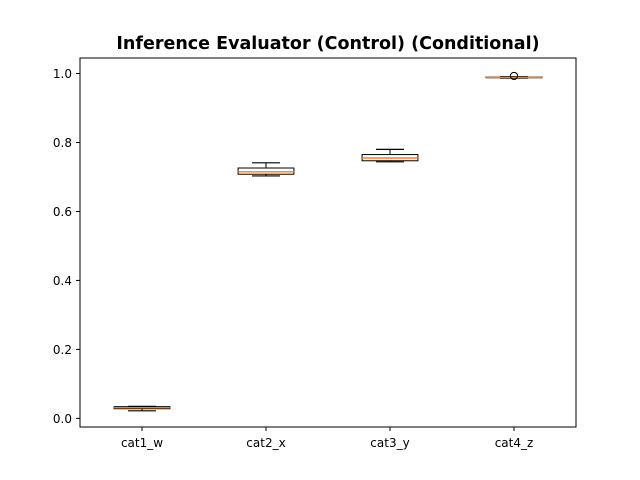  I want to click on y-tick-label: 1.0, so click(62, 74).